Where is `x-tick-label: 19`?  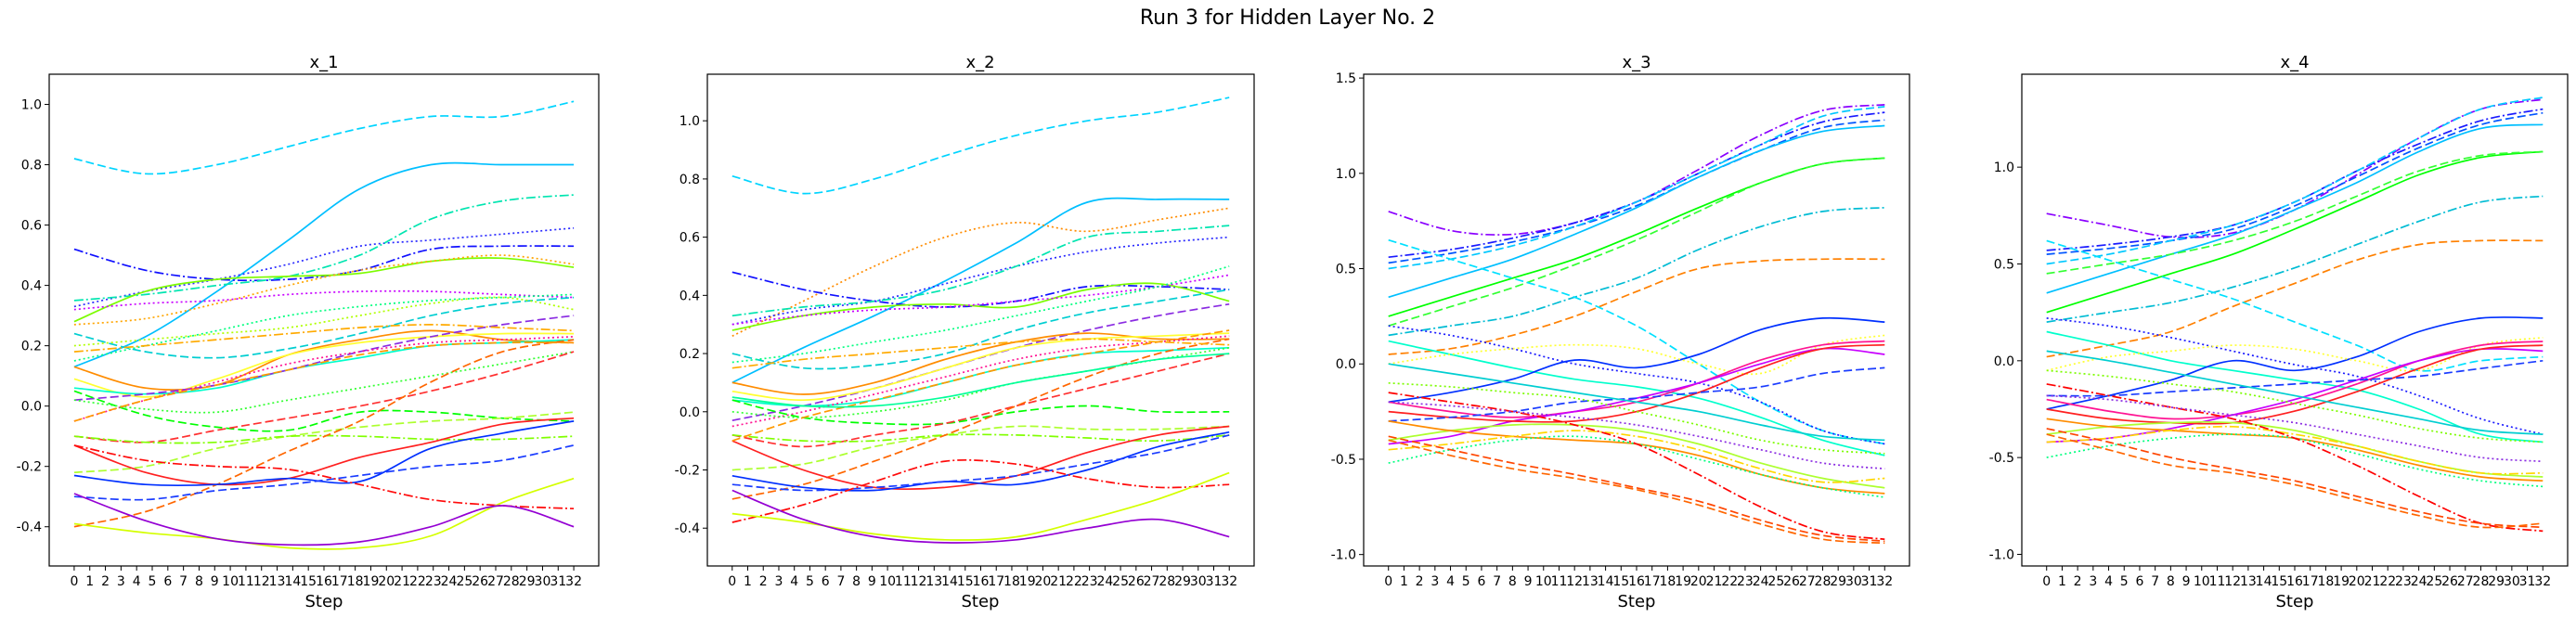 x-tick-label: 19 is located at coordinates (1027, 581).